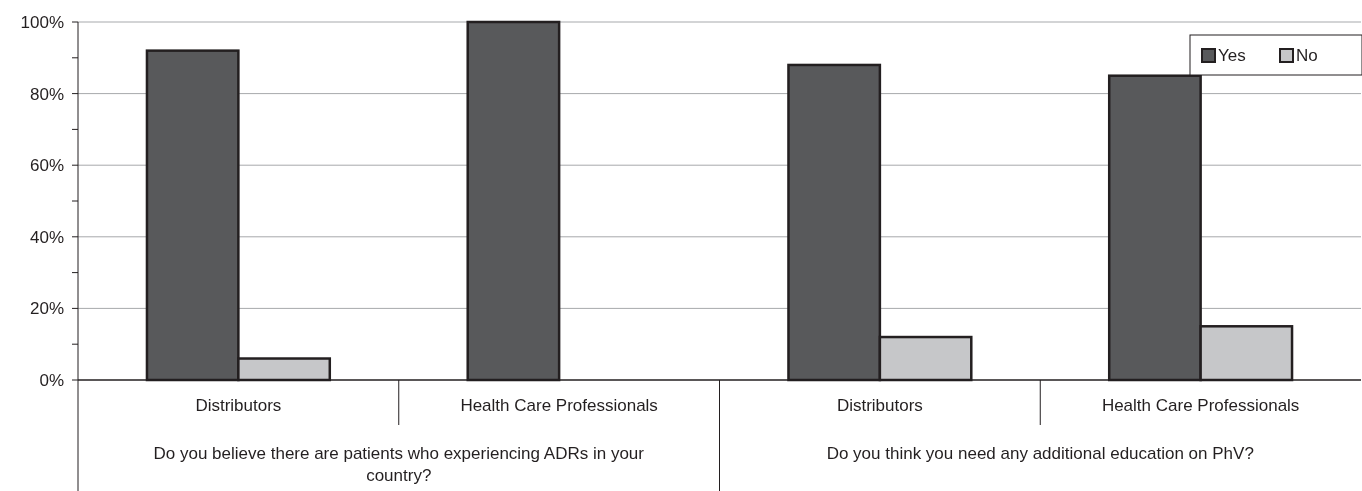  Describe the element at coordinates (1307, 55) in the screenshot. I see `legend-label: No` at that location.